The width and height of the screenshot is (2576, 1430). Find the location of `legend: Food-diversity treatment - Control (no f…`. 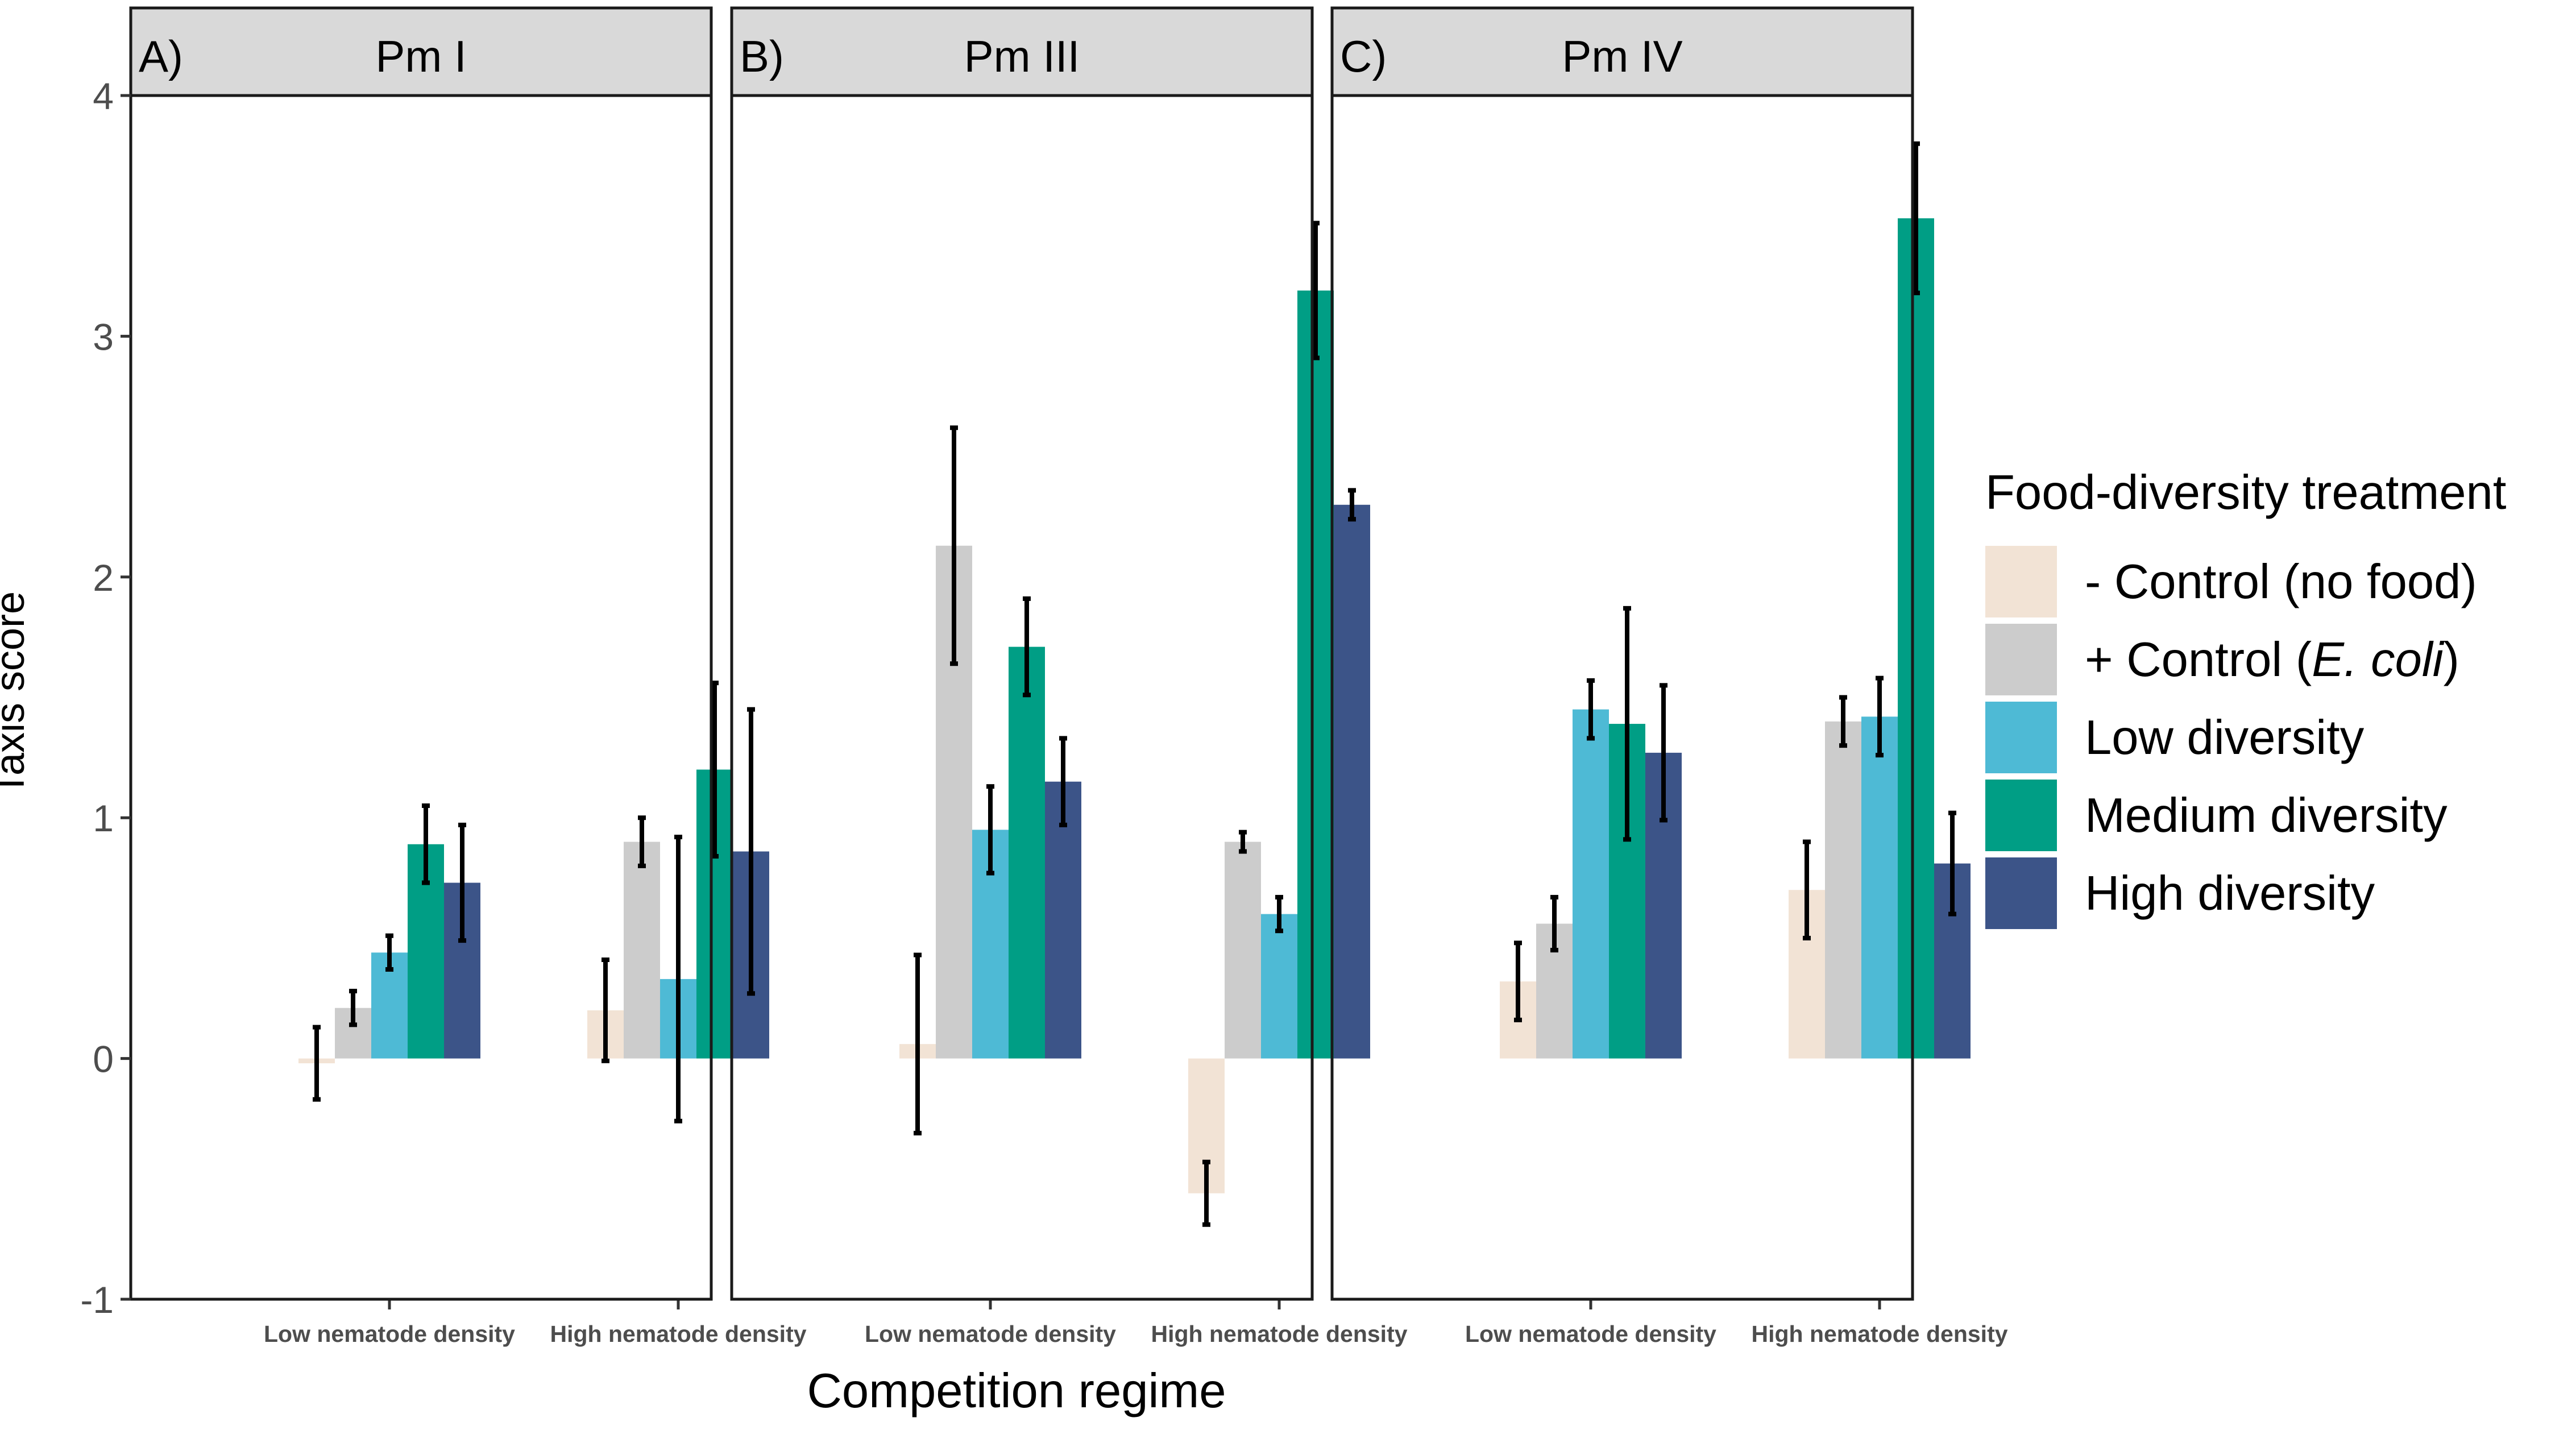

legend: Food-diversity treatment - Control (no f… is located at coordinates (2245, 697).